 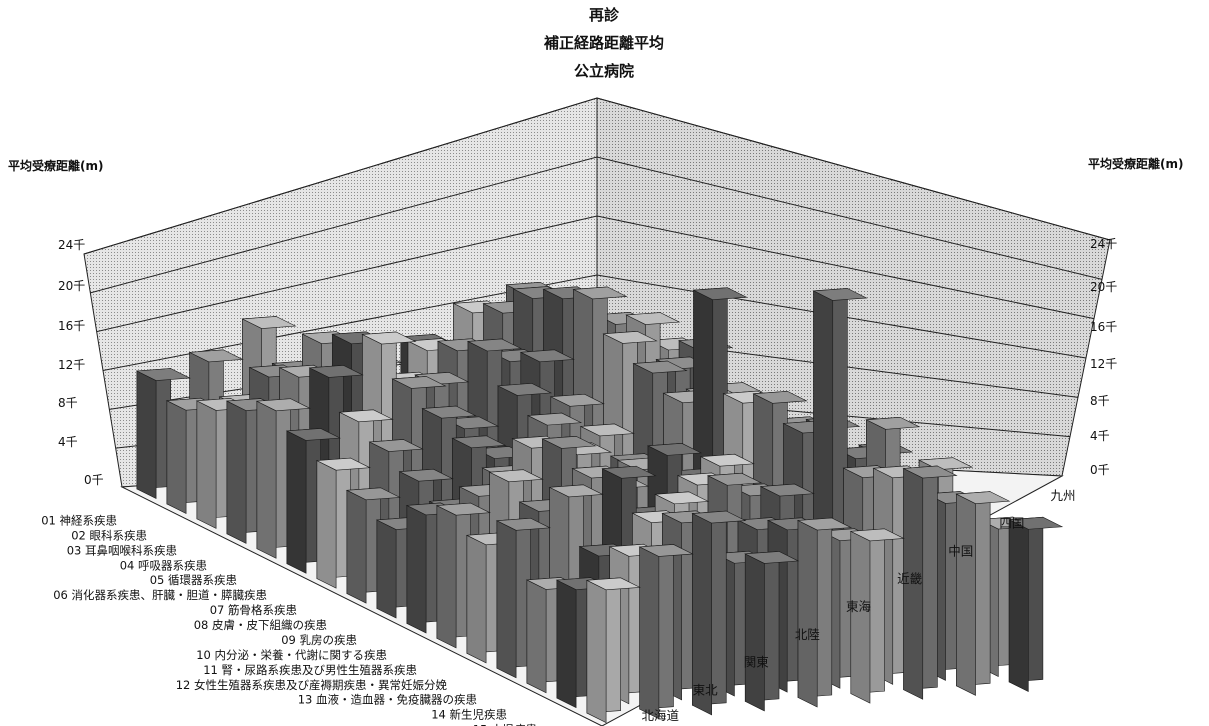 I want to click on disease-category-label: 05 循環器系疾患, so click(x=193, y=580).